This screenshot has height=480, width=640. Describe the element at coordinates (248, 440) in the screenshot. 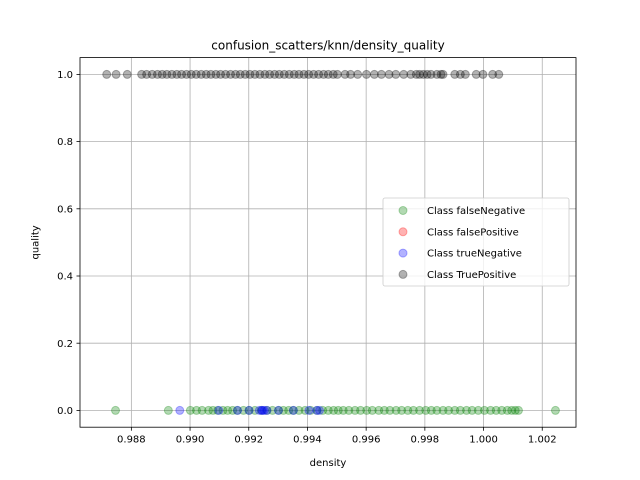

I see `x-tick-label: 0.992` at that location.